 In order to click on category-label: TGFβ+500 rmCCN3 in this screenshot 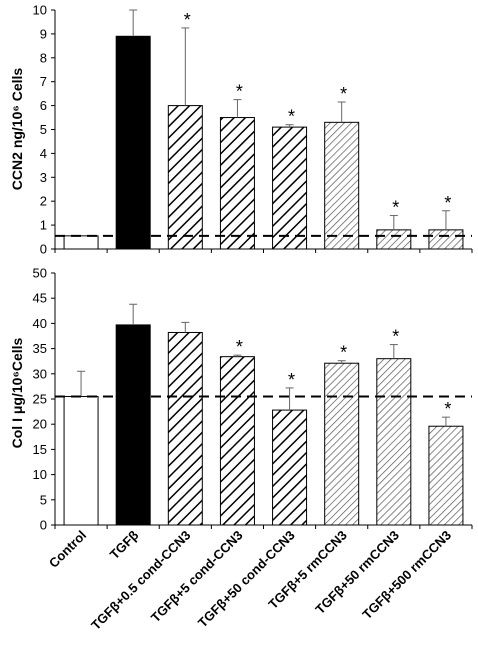, I will do `click(406, 575)`.